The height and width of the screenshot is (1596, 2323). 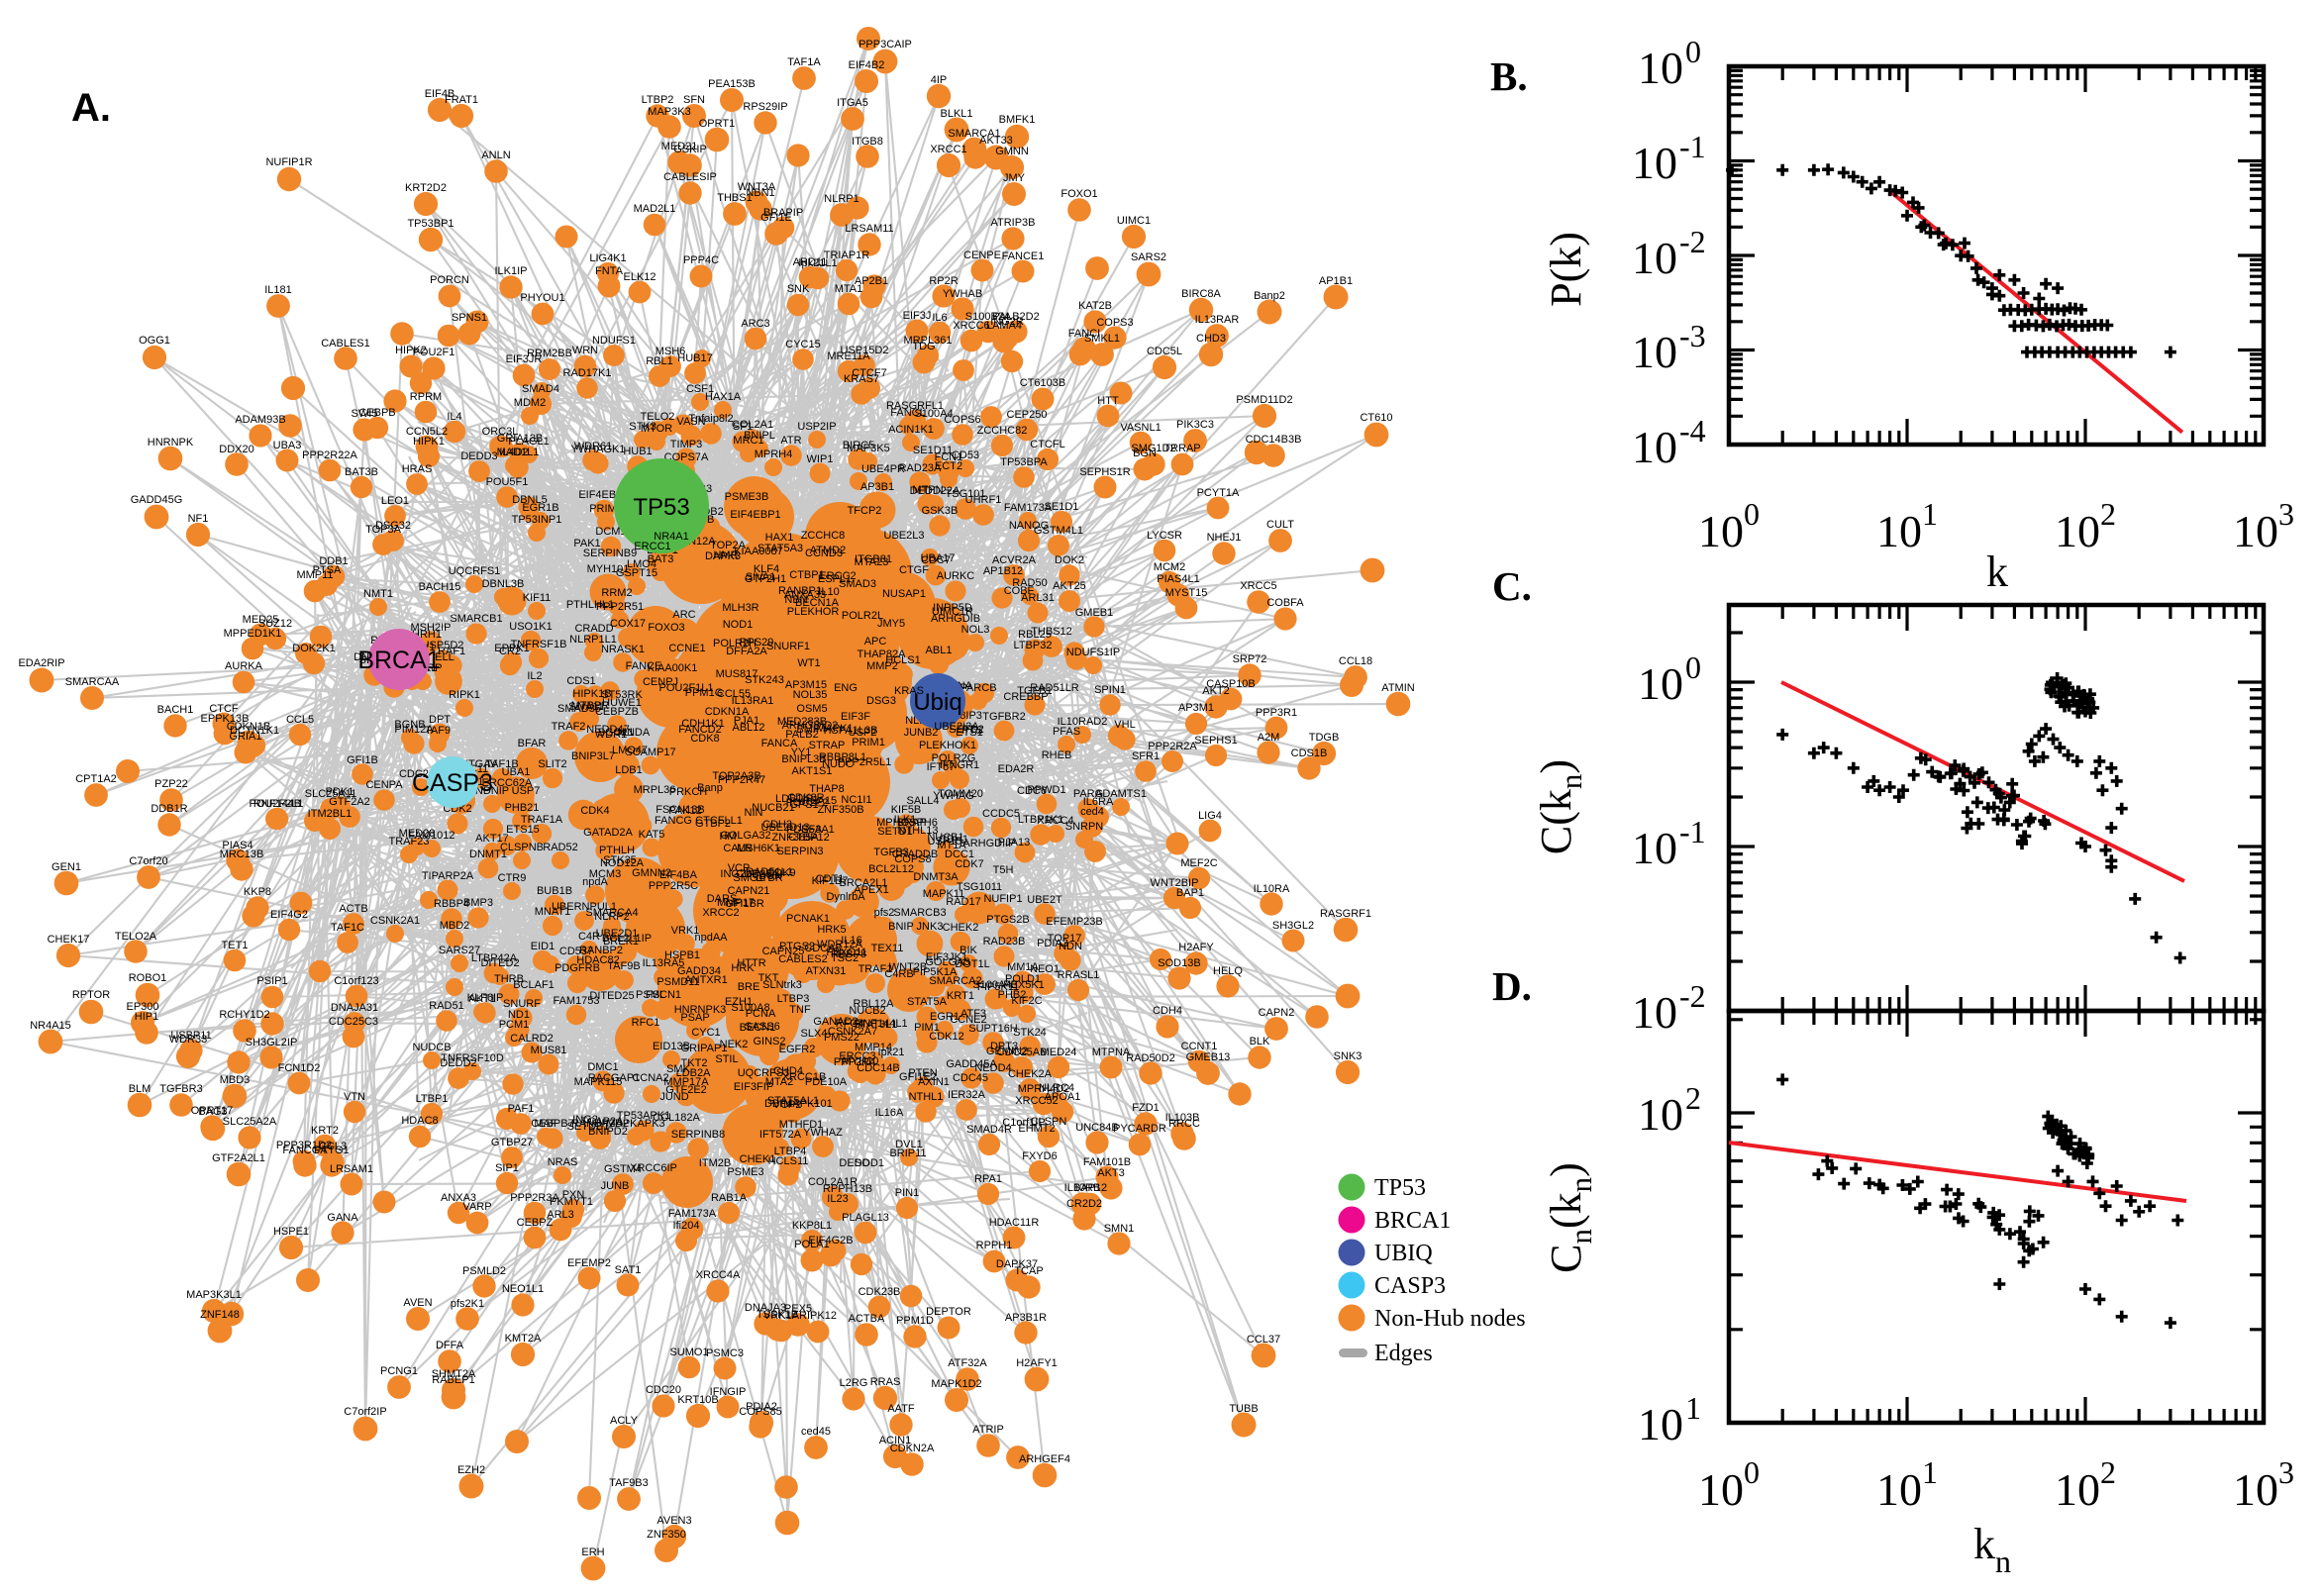 I want to click on svg-text: TRIAP1R, so click(x=847, y=255).